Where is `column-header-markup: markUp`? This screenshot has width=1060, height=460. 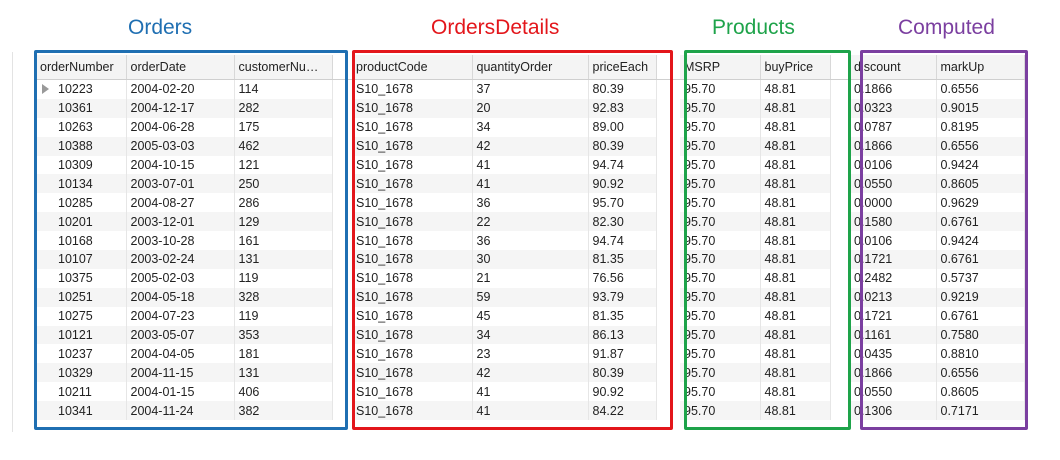 column-header-markup: markUp is located at coordinates (980, 67).